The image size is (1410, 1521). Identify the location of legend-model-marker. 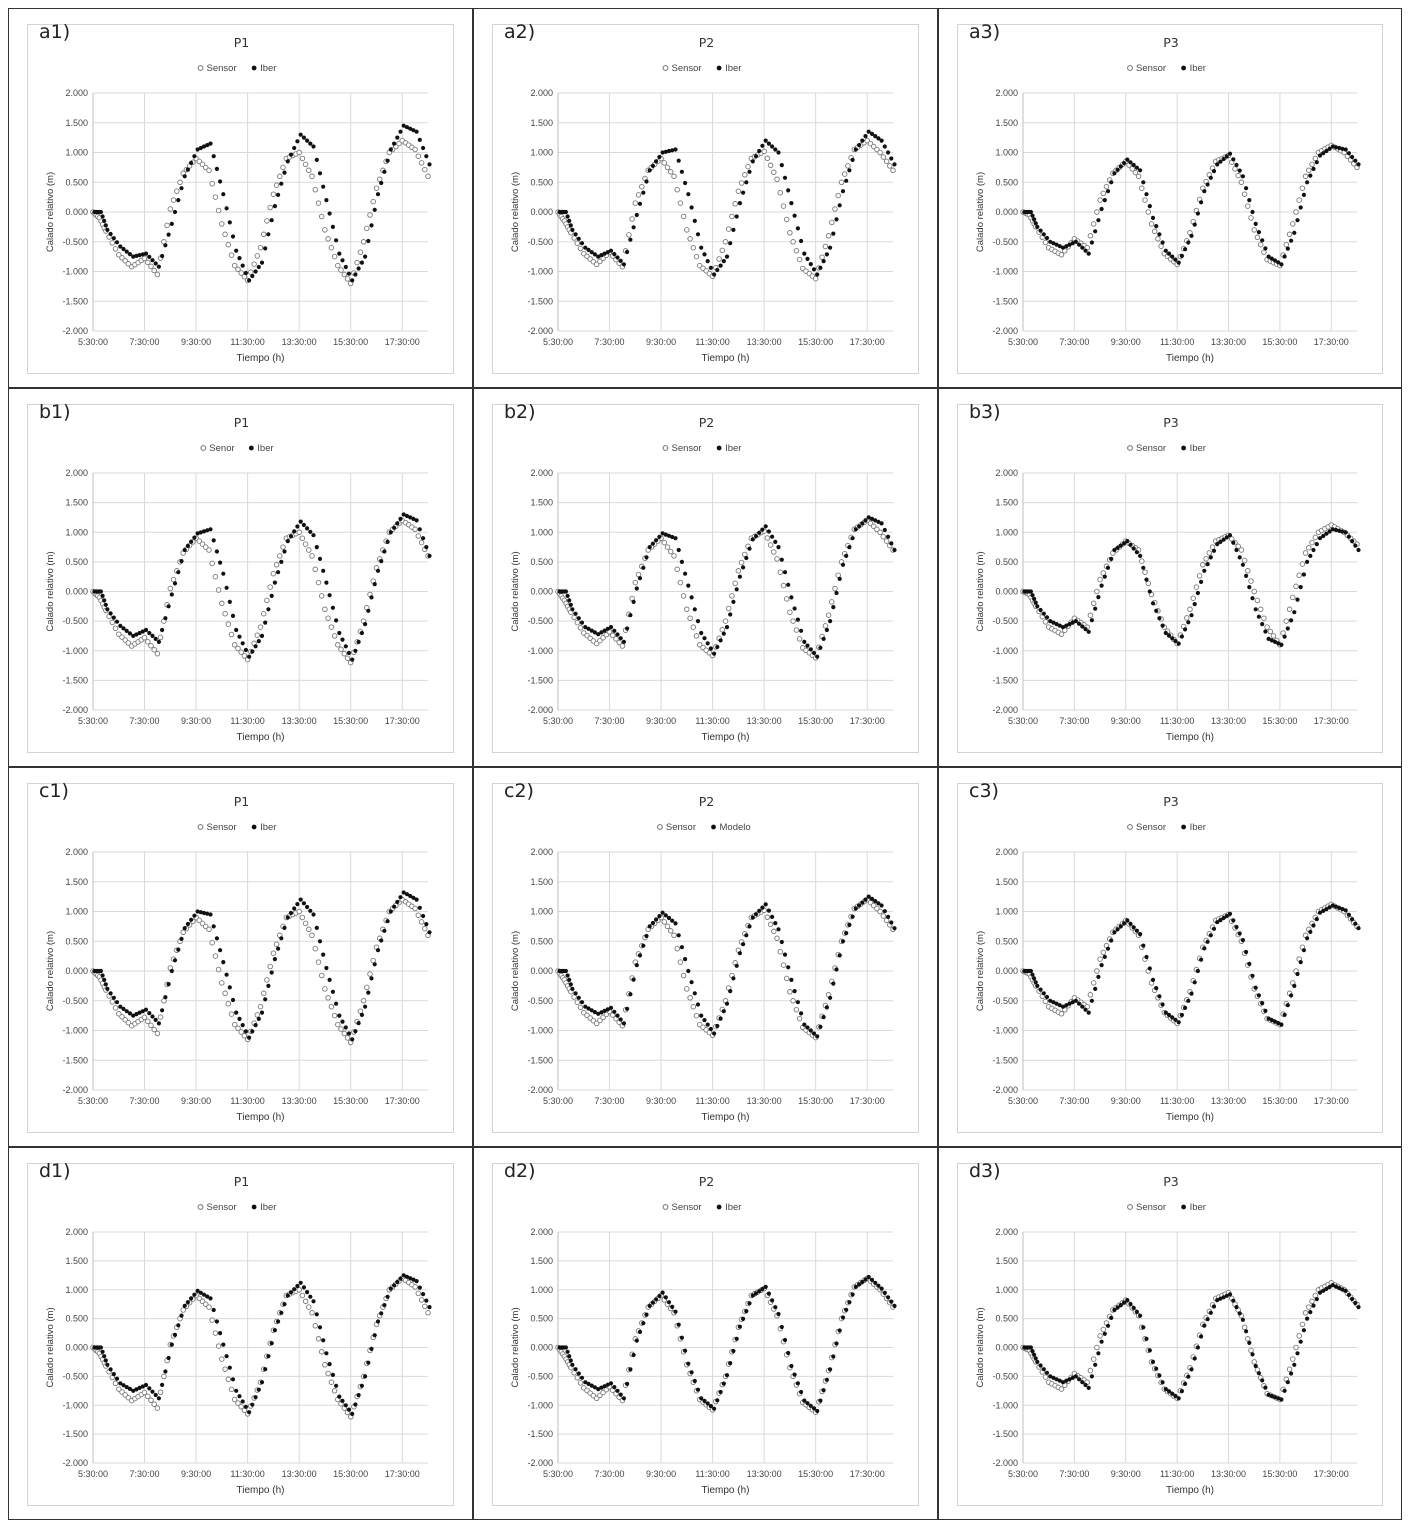
(1183, 827).